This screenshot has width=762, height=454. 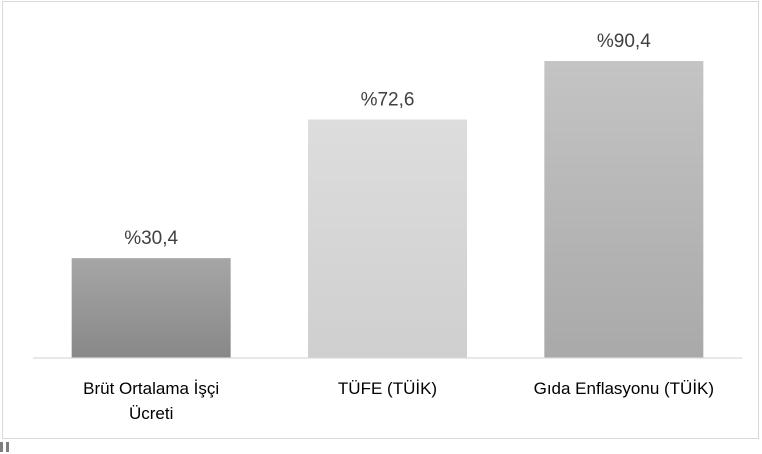 I want to click on category-label-3: Gıda Enflasyonu (TÜİK), so click(x=624, y=388).